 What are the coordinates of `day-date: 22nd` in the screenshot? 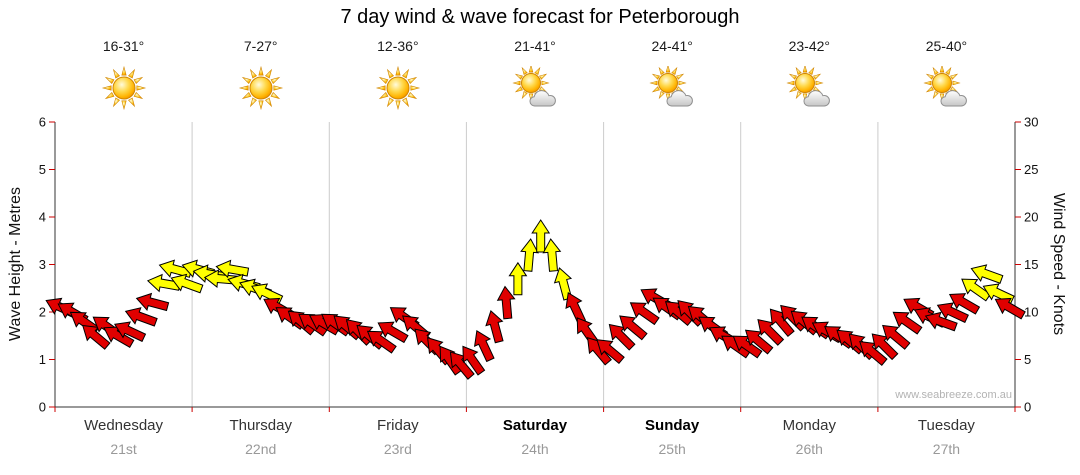 It's located at (261, 449).